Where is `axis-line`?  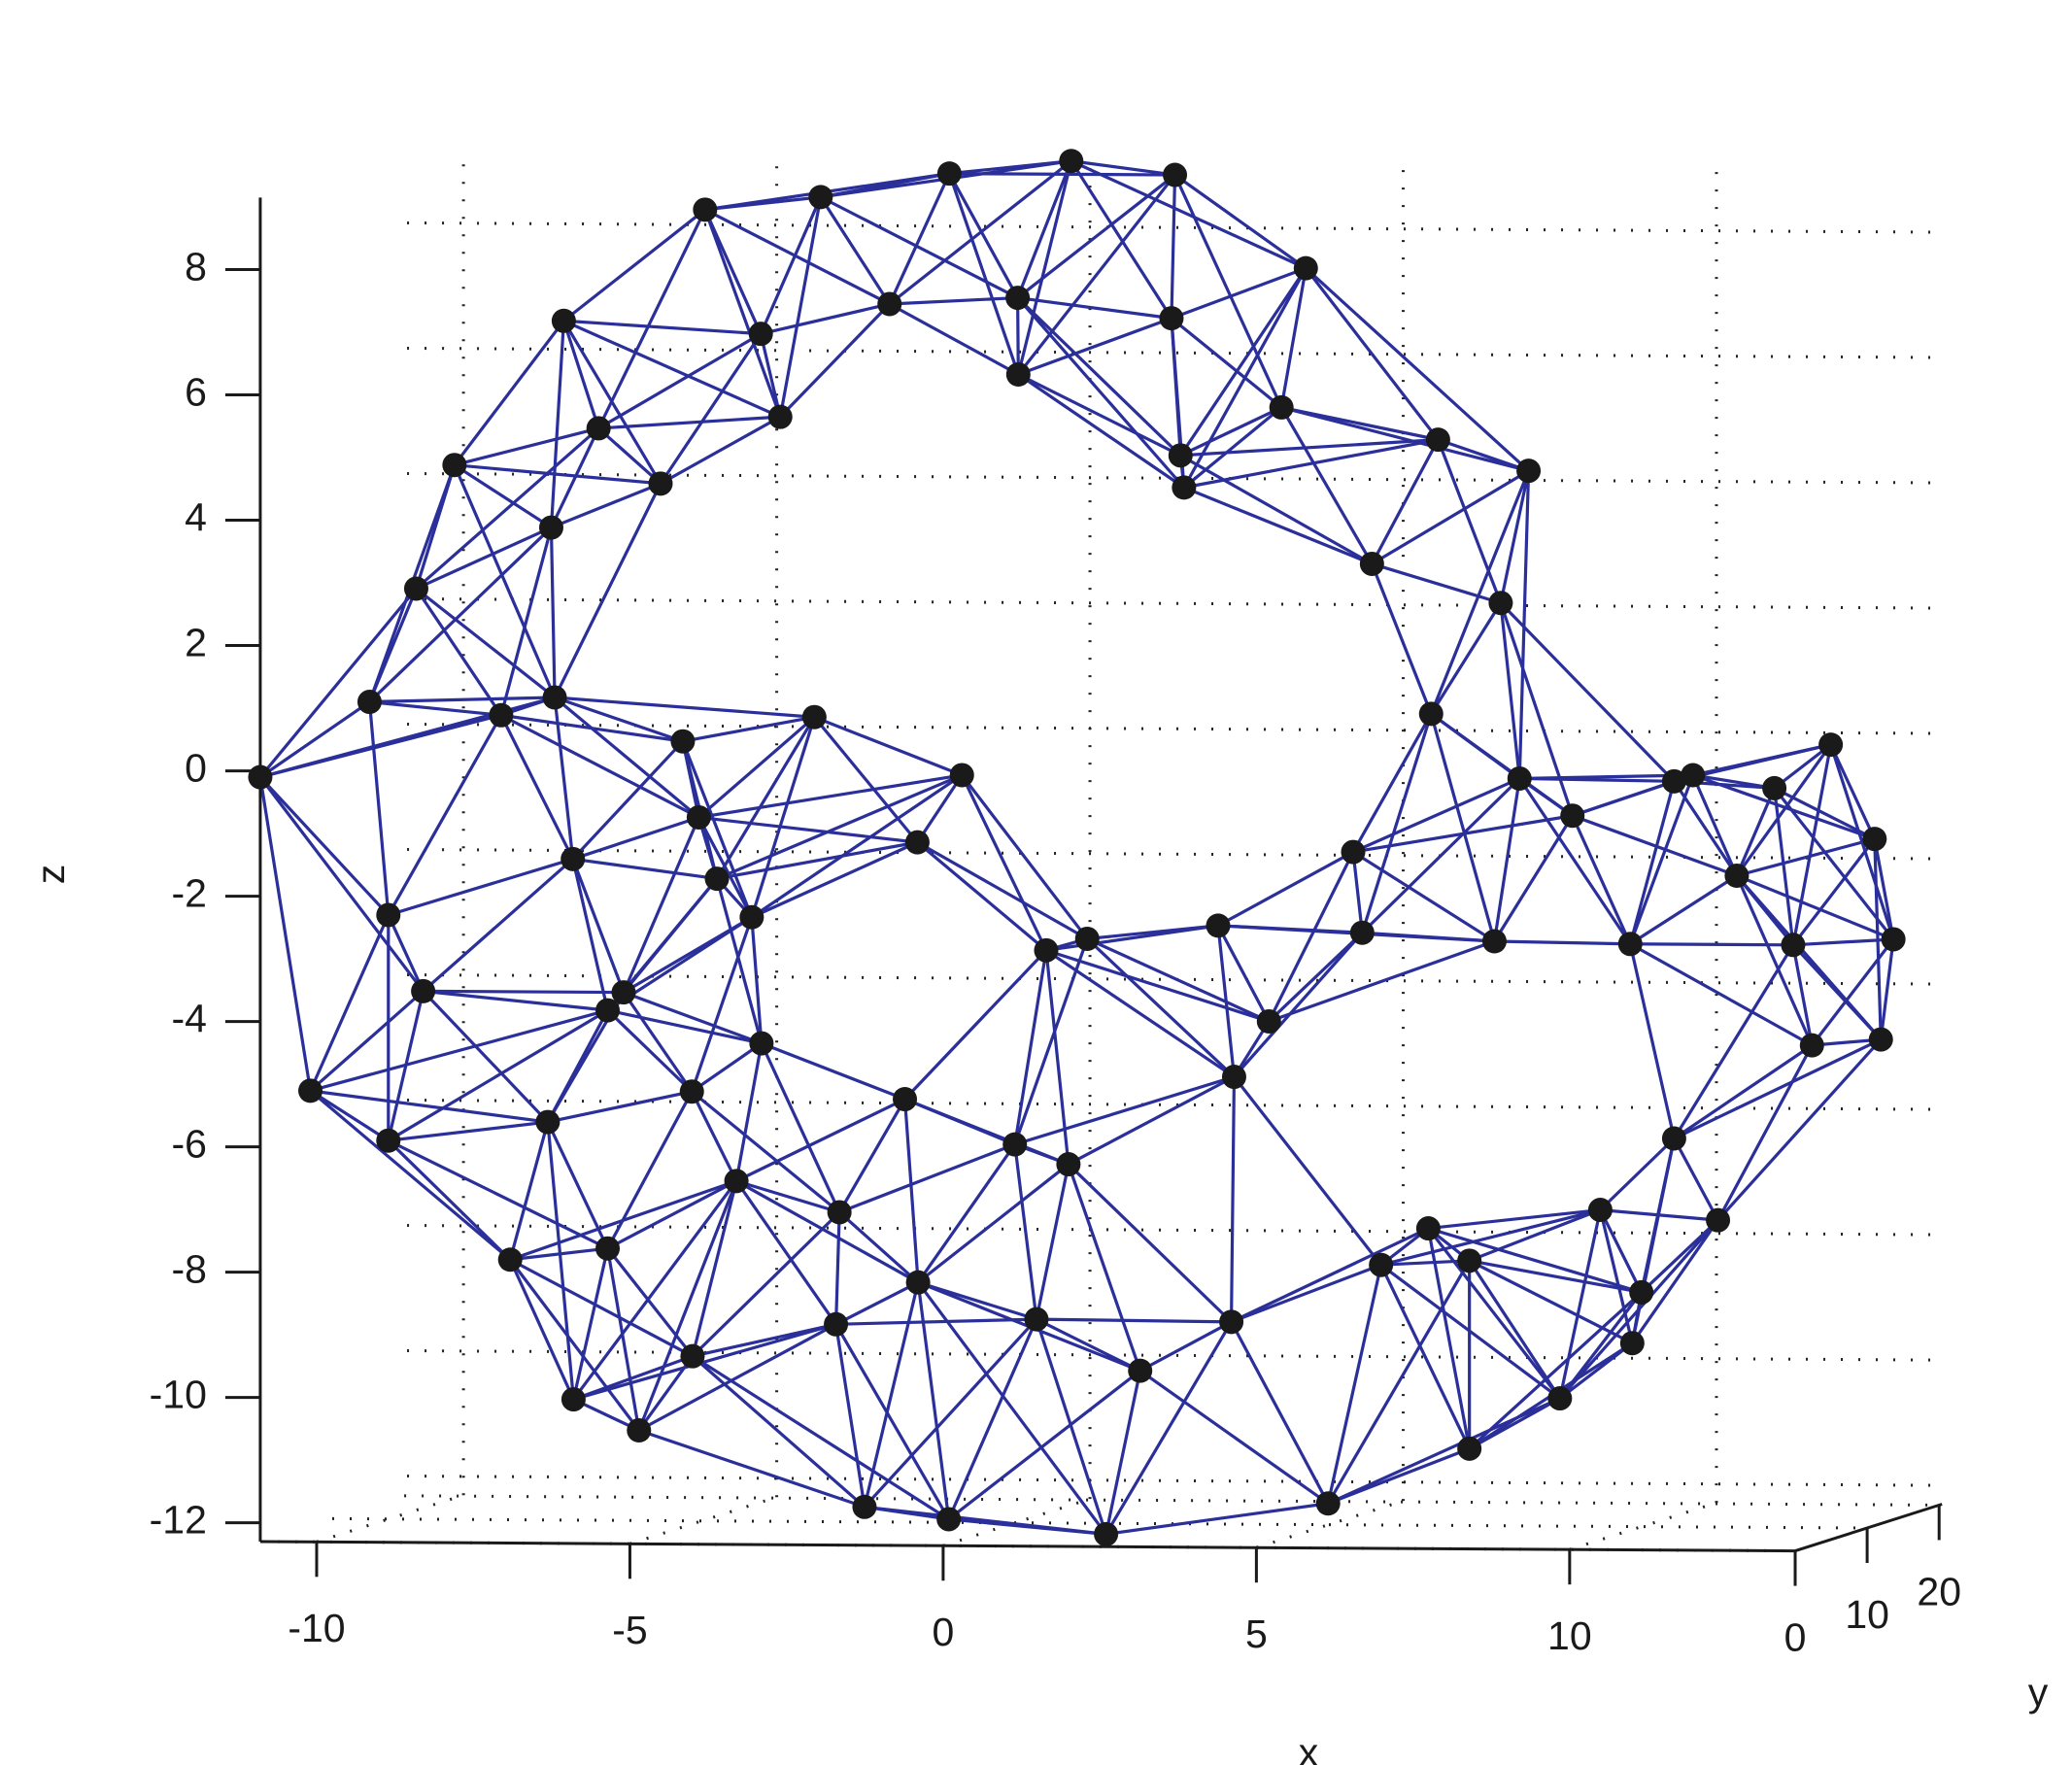
axis-line is located at coordinates (1868, 1528).